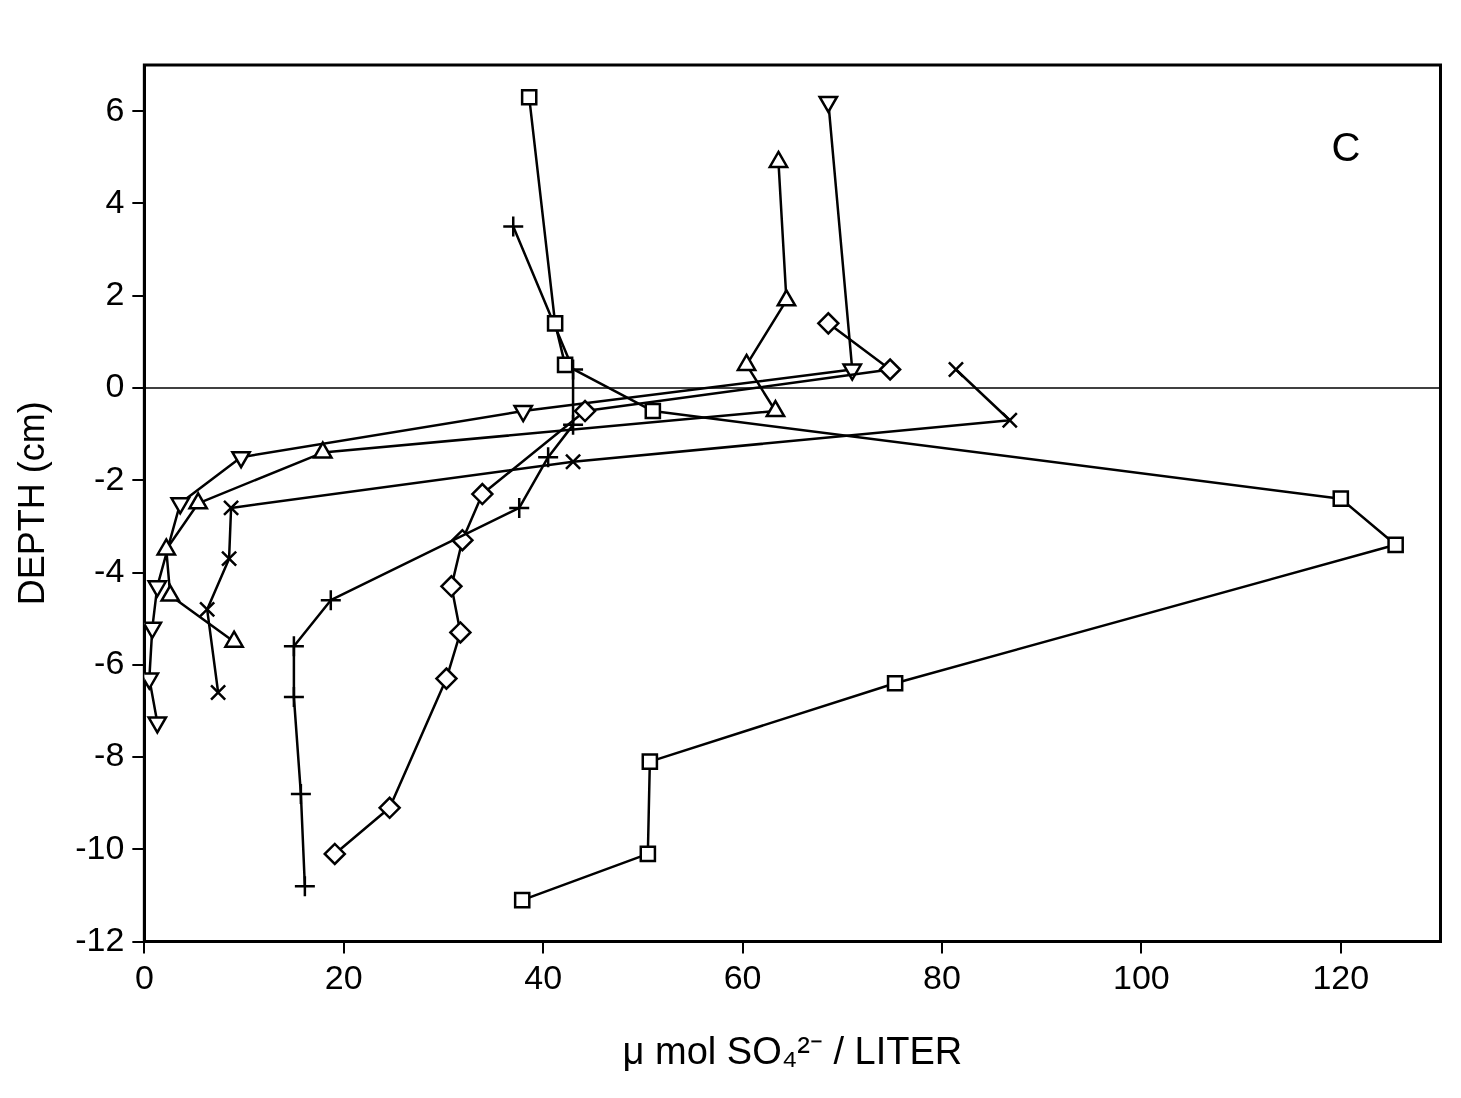 This screenshot has height=1098, width=1461. Describe the element at coordinates (1141, 977) in the screenshot. I see `x-tick-label: 100` at that location.